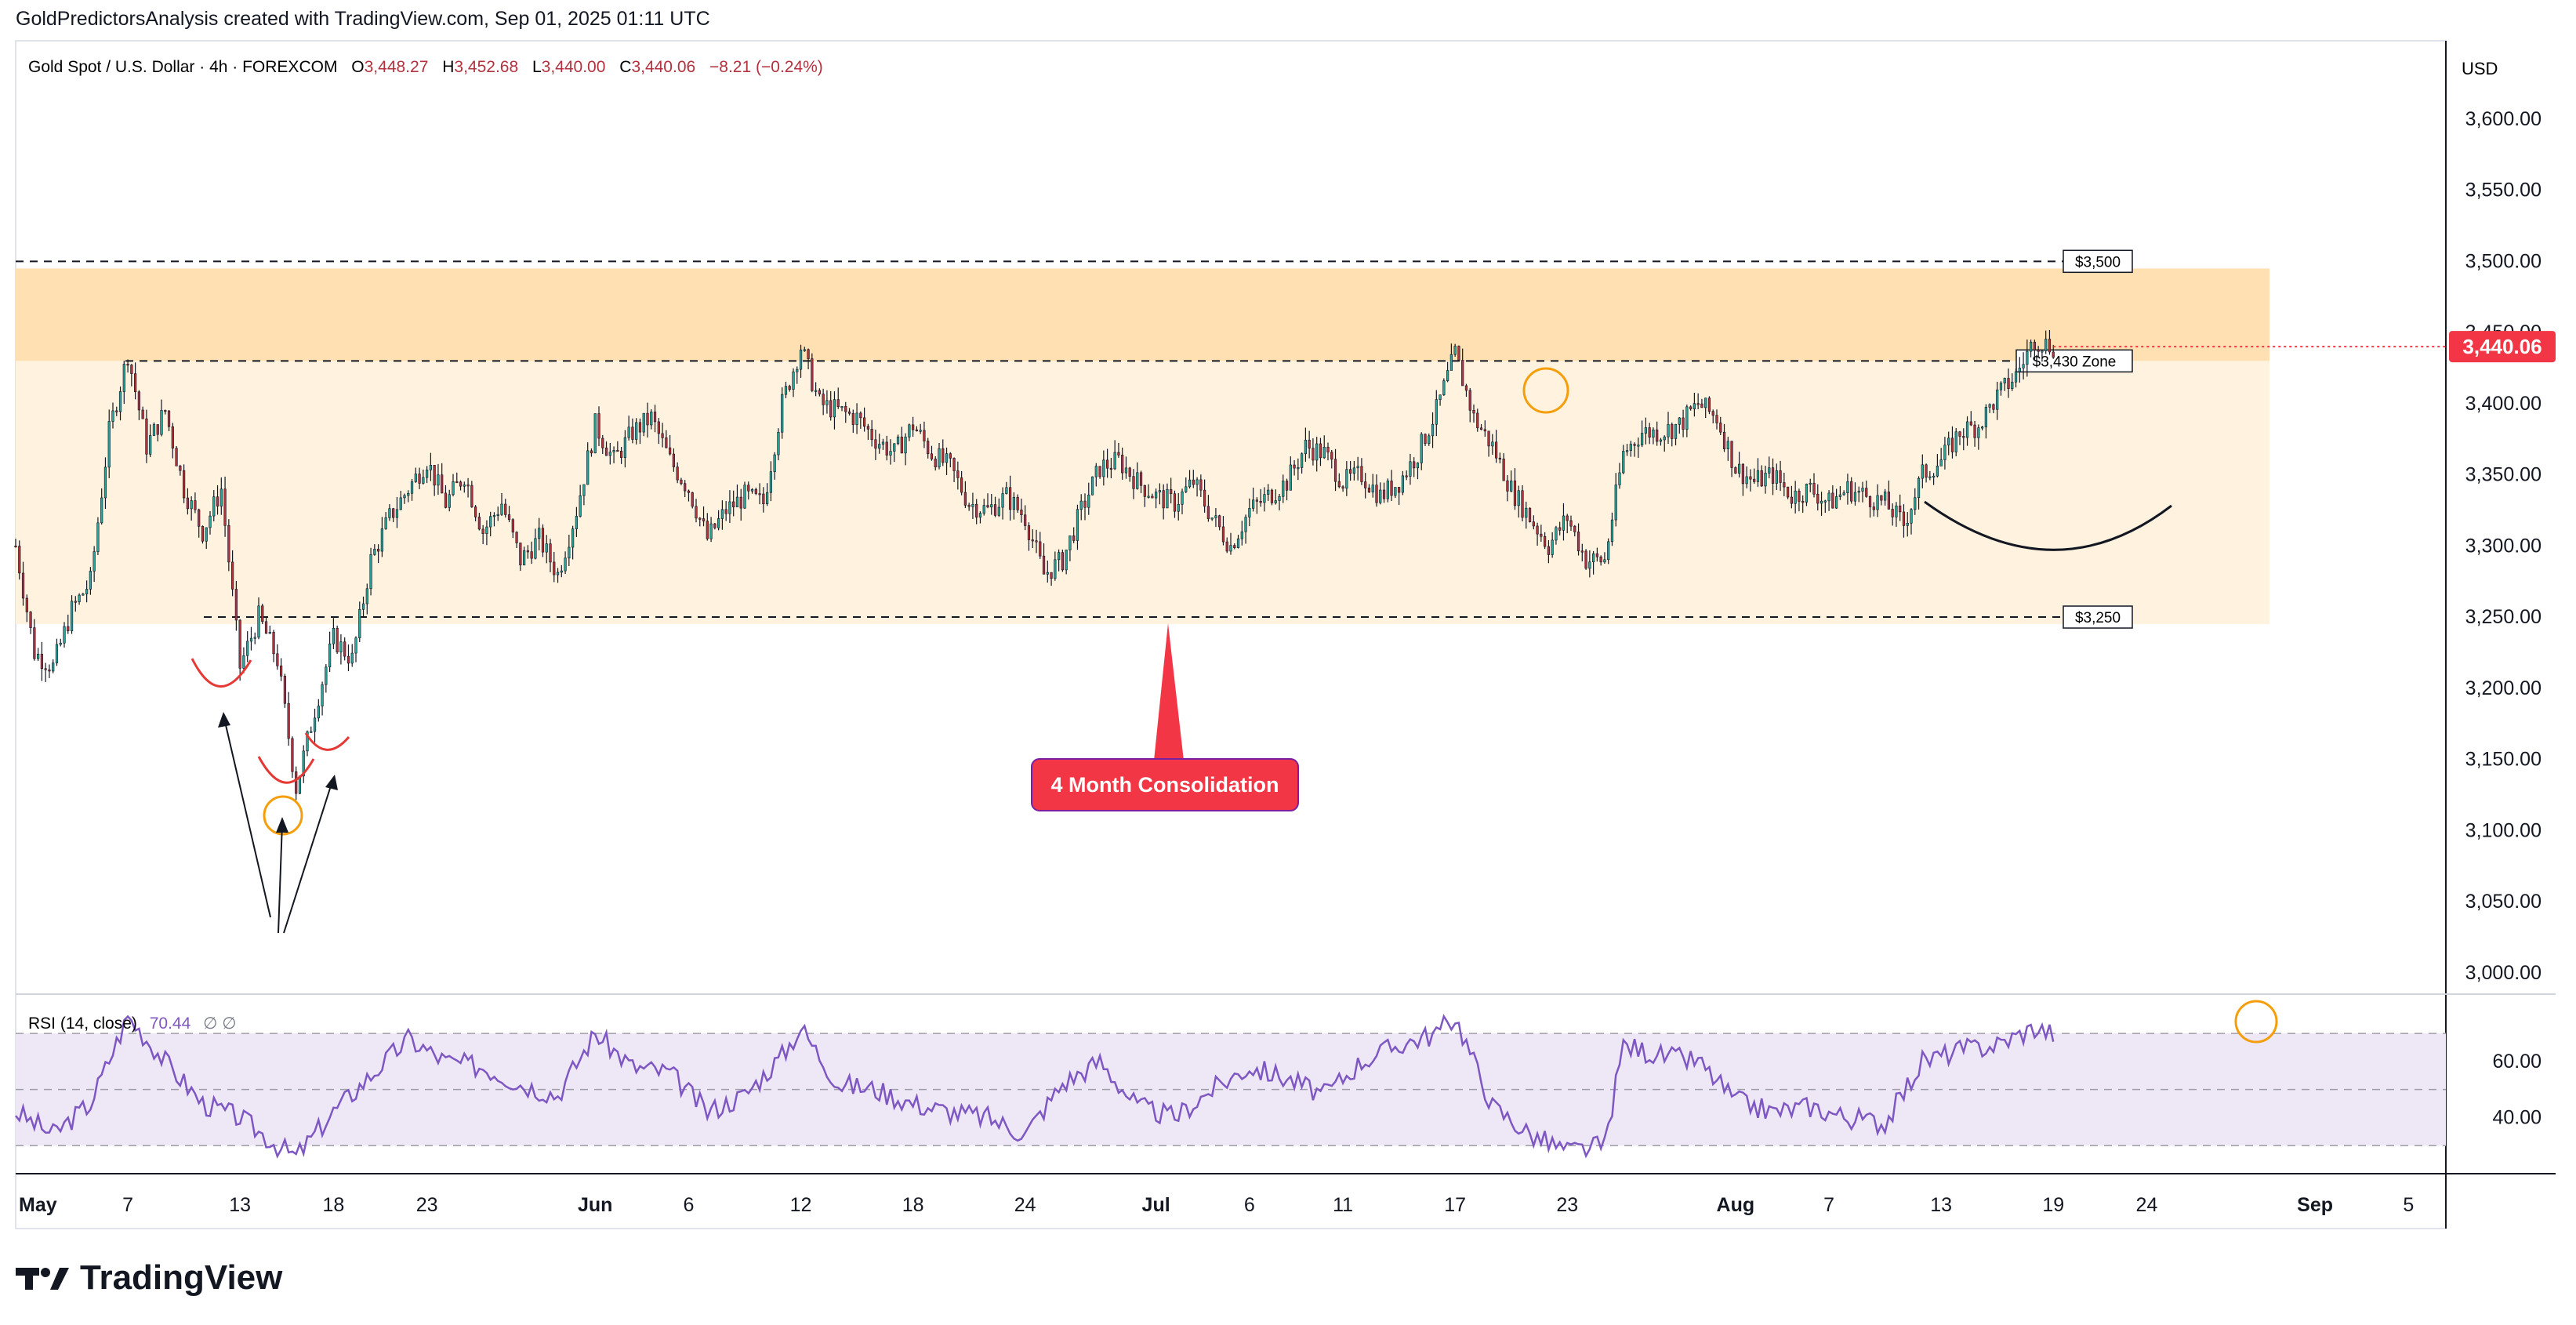 The height and width of the screenshot is (1325, 2576). Describe the element at coordinates (2504, 261) in the screenshot. I see `price-tick-label: 3,500.00` at that location.